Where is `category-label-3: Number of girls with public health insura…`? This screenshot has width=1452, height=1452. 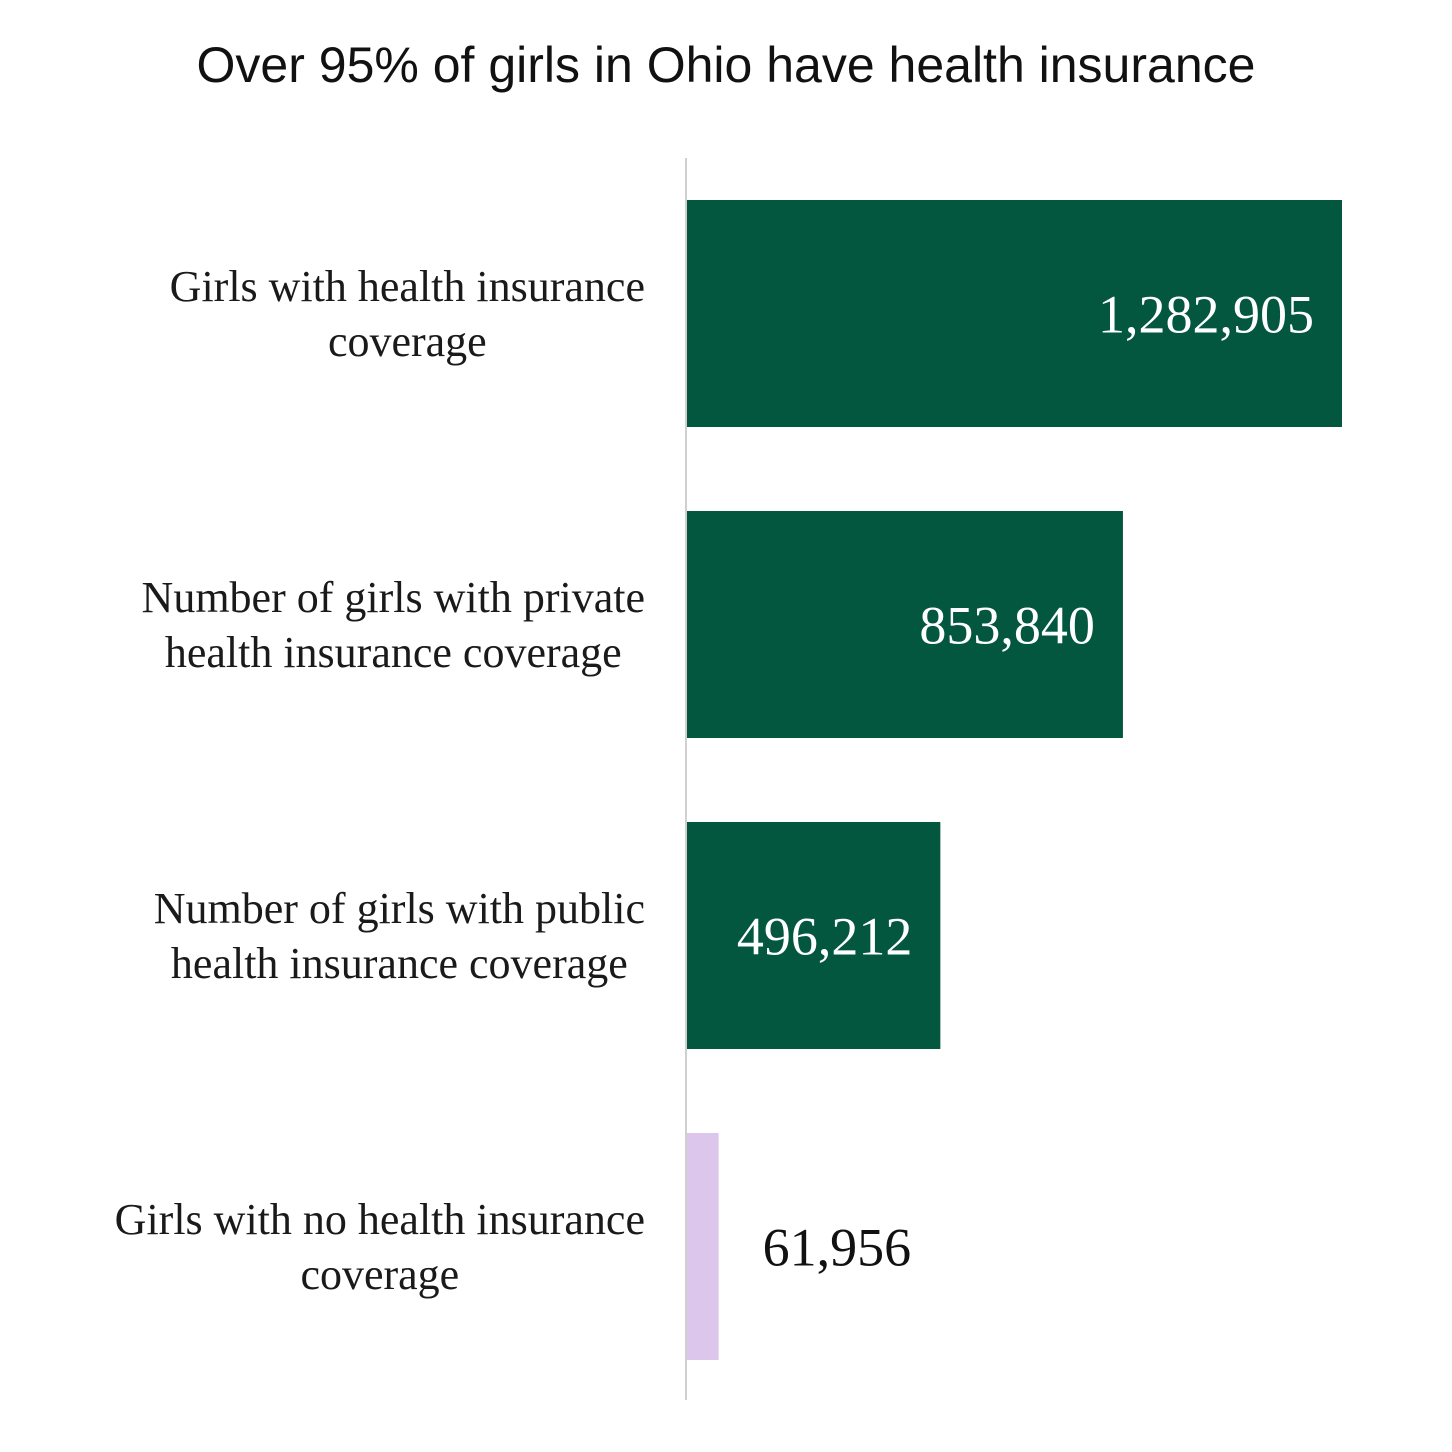 category-label-3: Number of girls with public health insura… is located at coordinates (399, 936).